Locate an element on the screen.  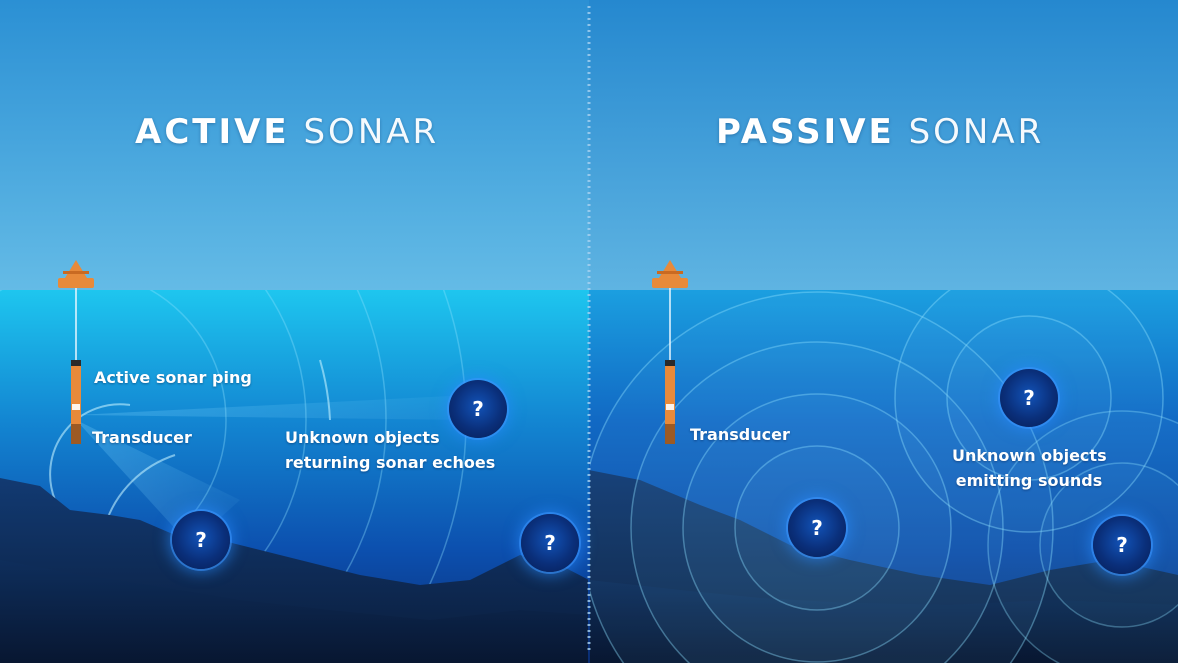
passive-sonar-title: PASSIVE SONAR is located at coordinates (880, 132).